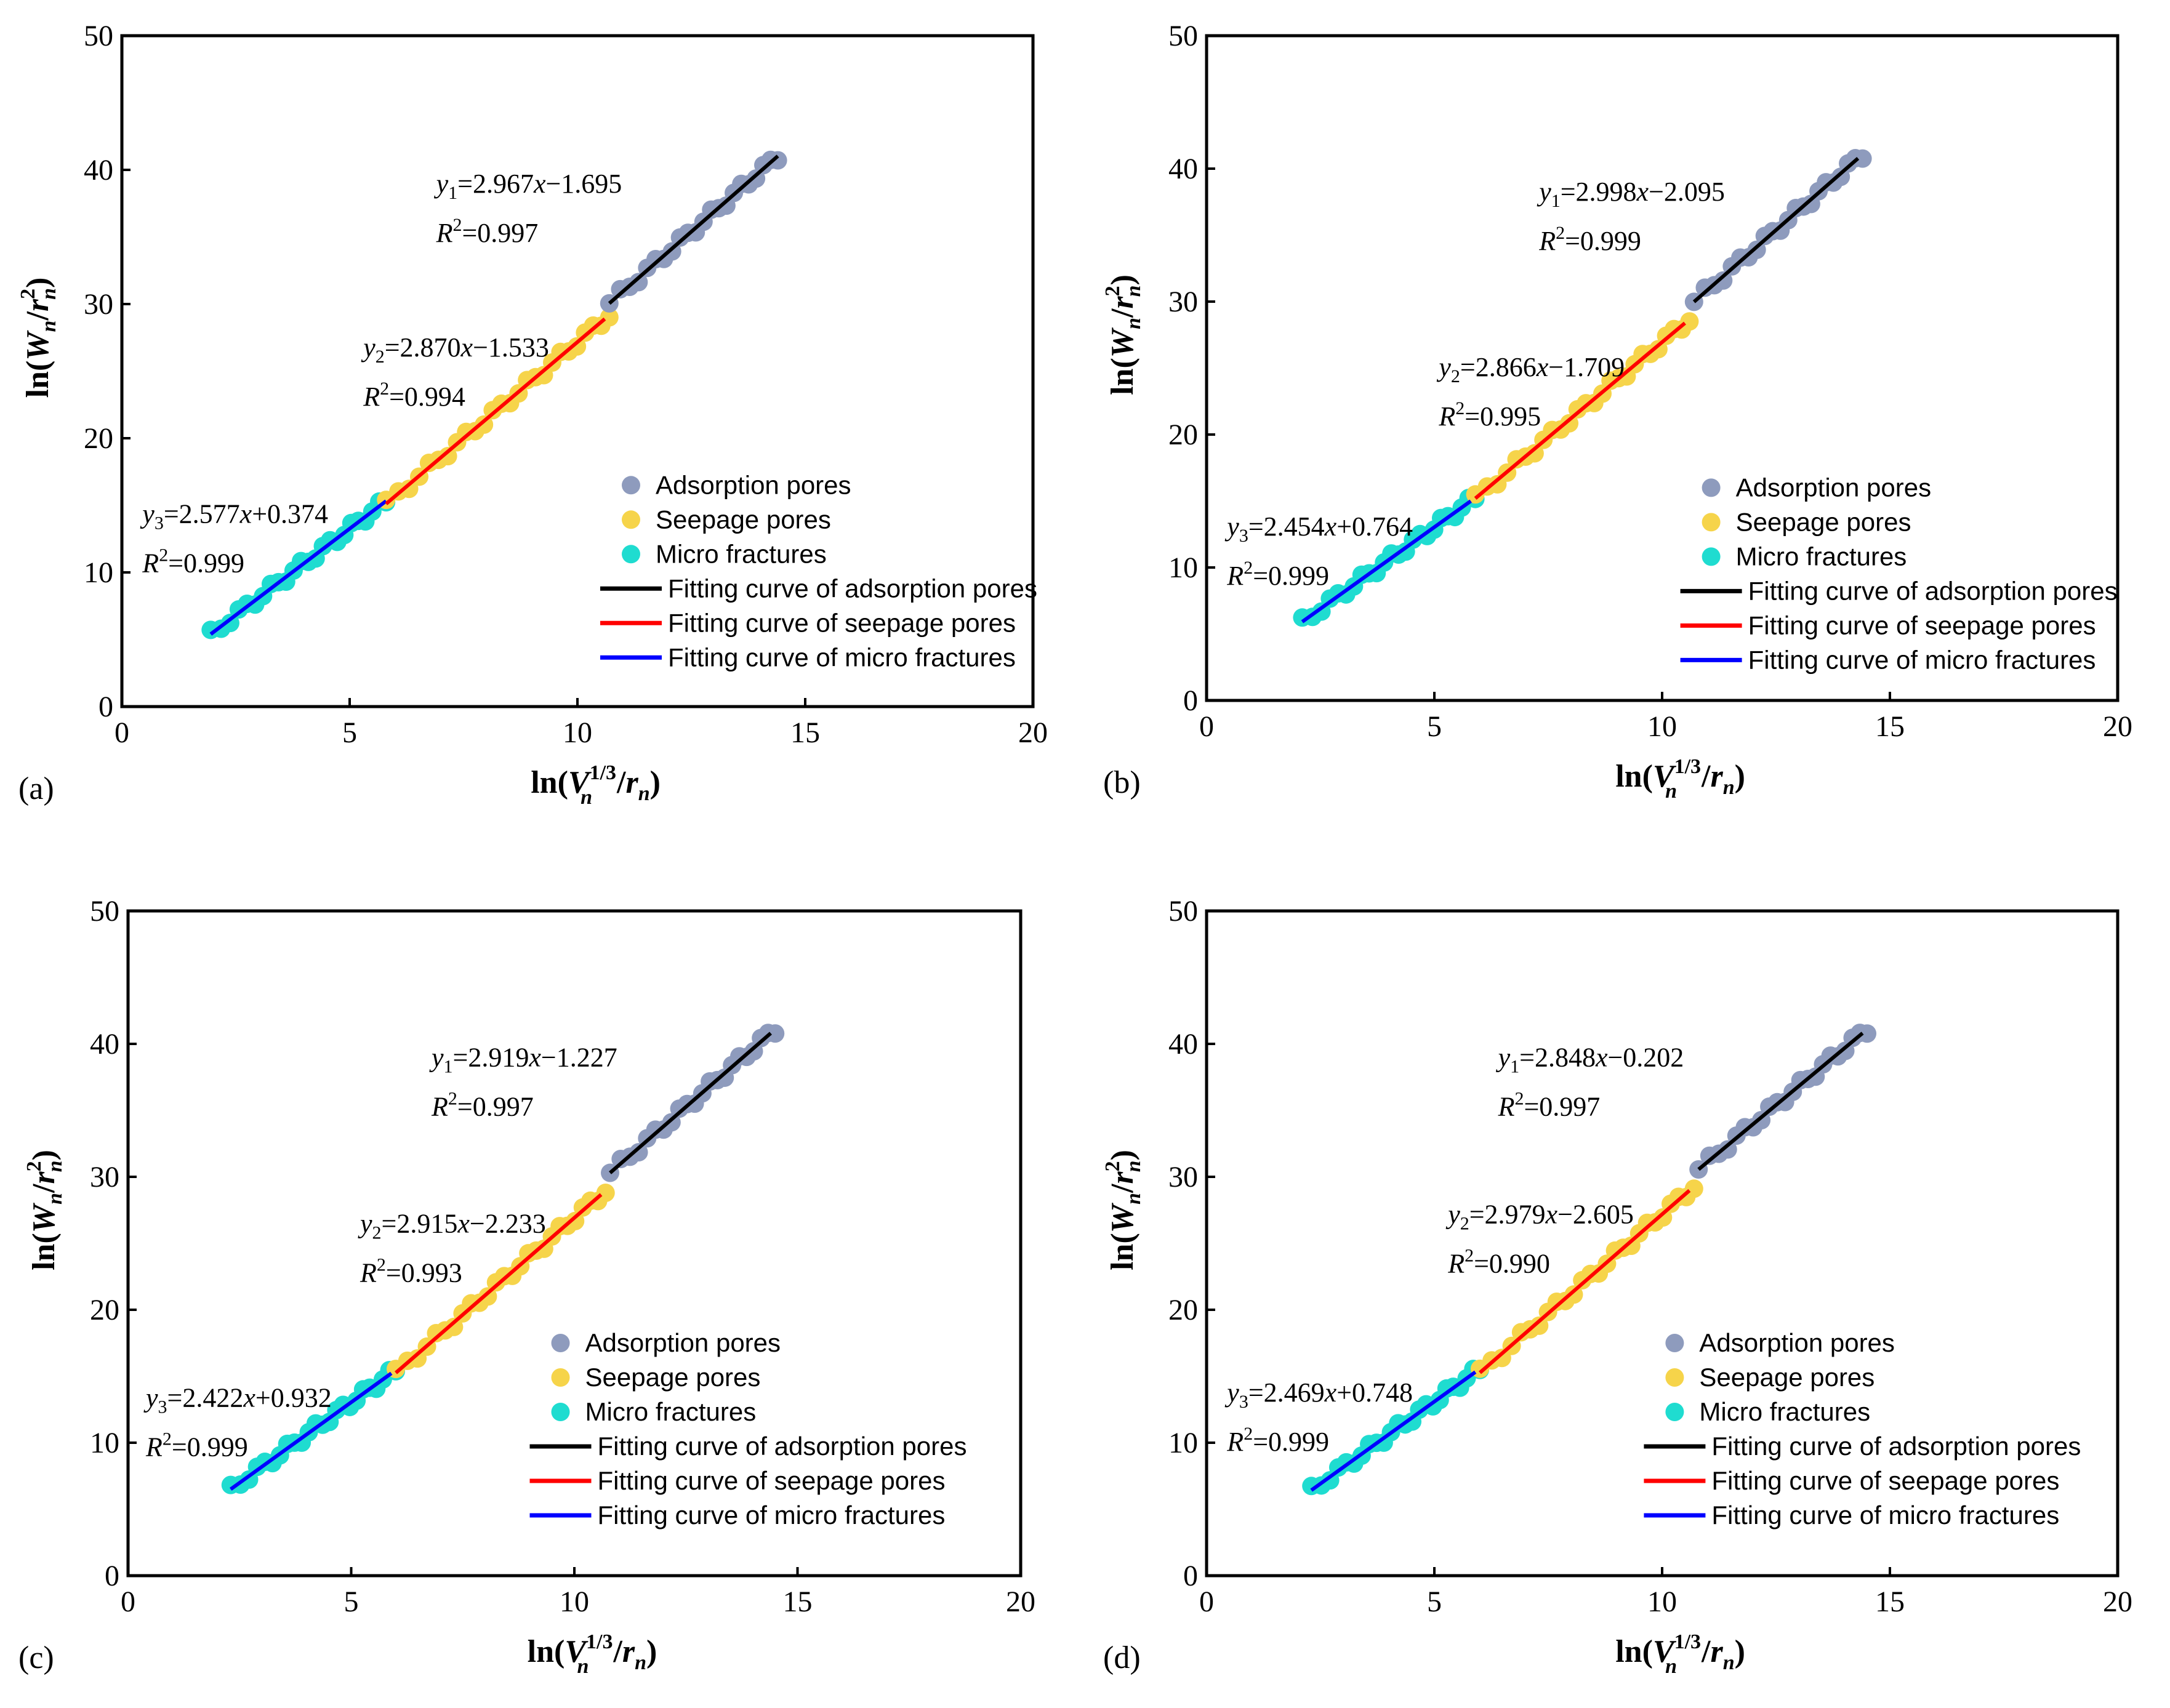 Image resolution: width=2170 pixels, height=1708 pixels. Describe the element at coordinates (455, 349) in the screenshot. I see `fit-equation-2: y2=2.870x−1.533` at that location.